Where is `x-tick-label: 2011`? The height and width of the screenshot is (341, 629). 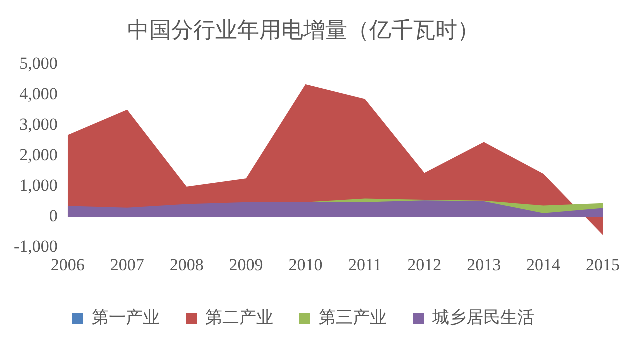
x-tick-label: 2011 is located at coordinates (365, 264).